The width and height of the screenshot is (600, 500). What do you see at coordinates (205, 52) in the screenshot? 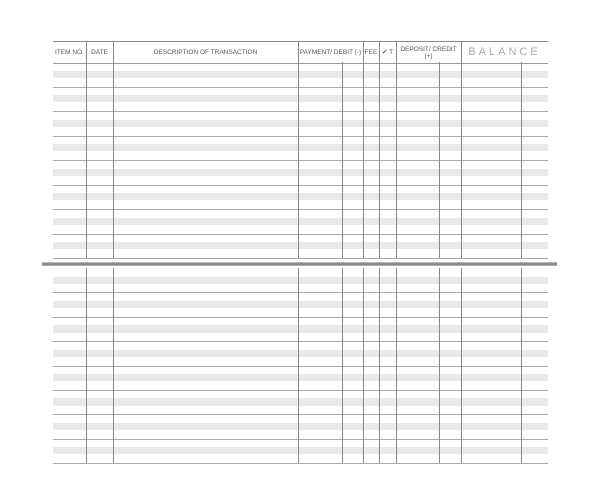
I see `header-description: DESCRIPTION OF TRANSACTION` at bounding box center [205, 52].